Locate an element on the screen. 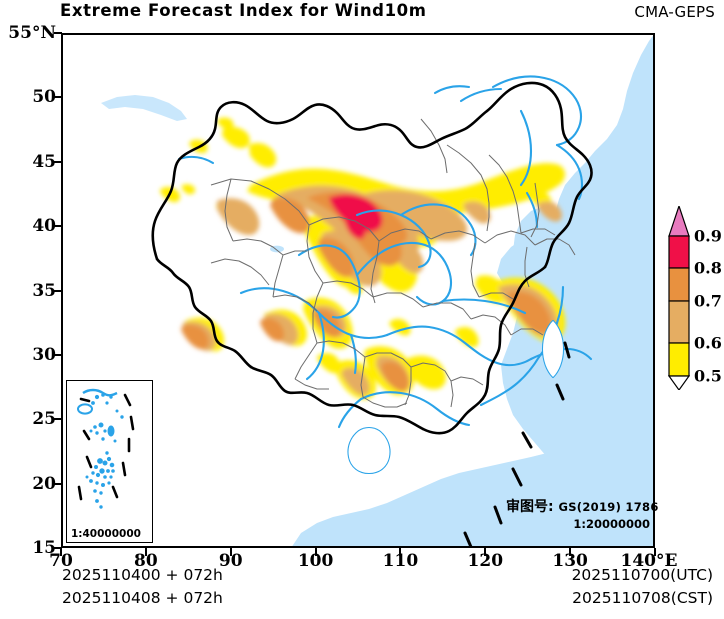  colorbar-arrow-bottom is located at coordinates (679, 383).